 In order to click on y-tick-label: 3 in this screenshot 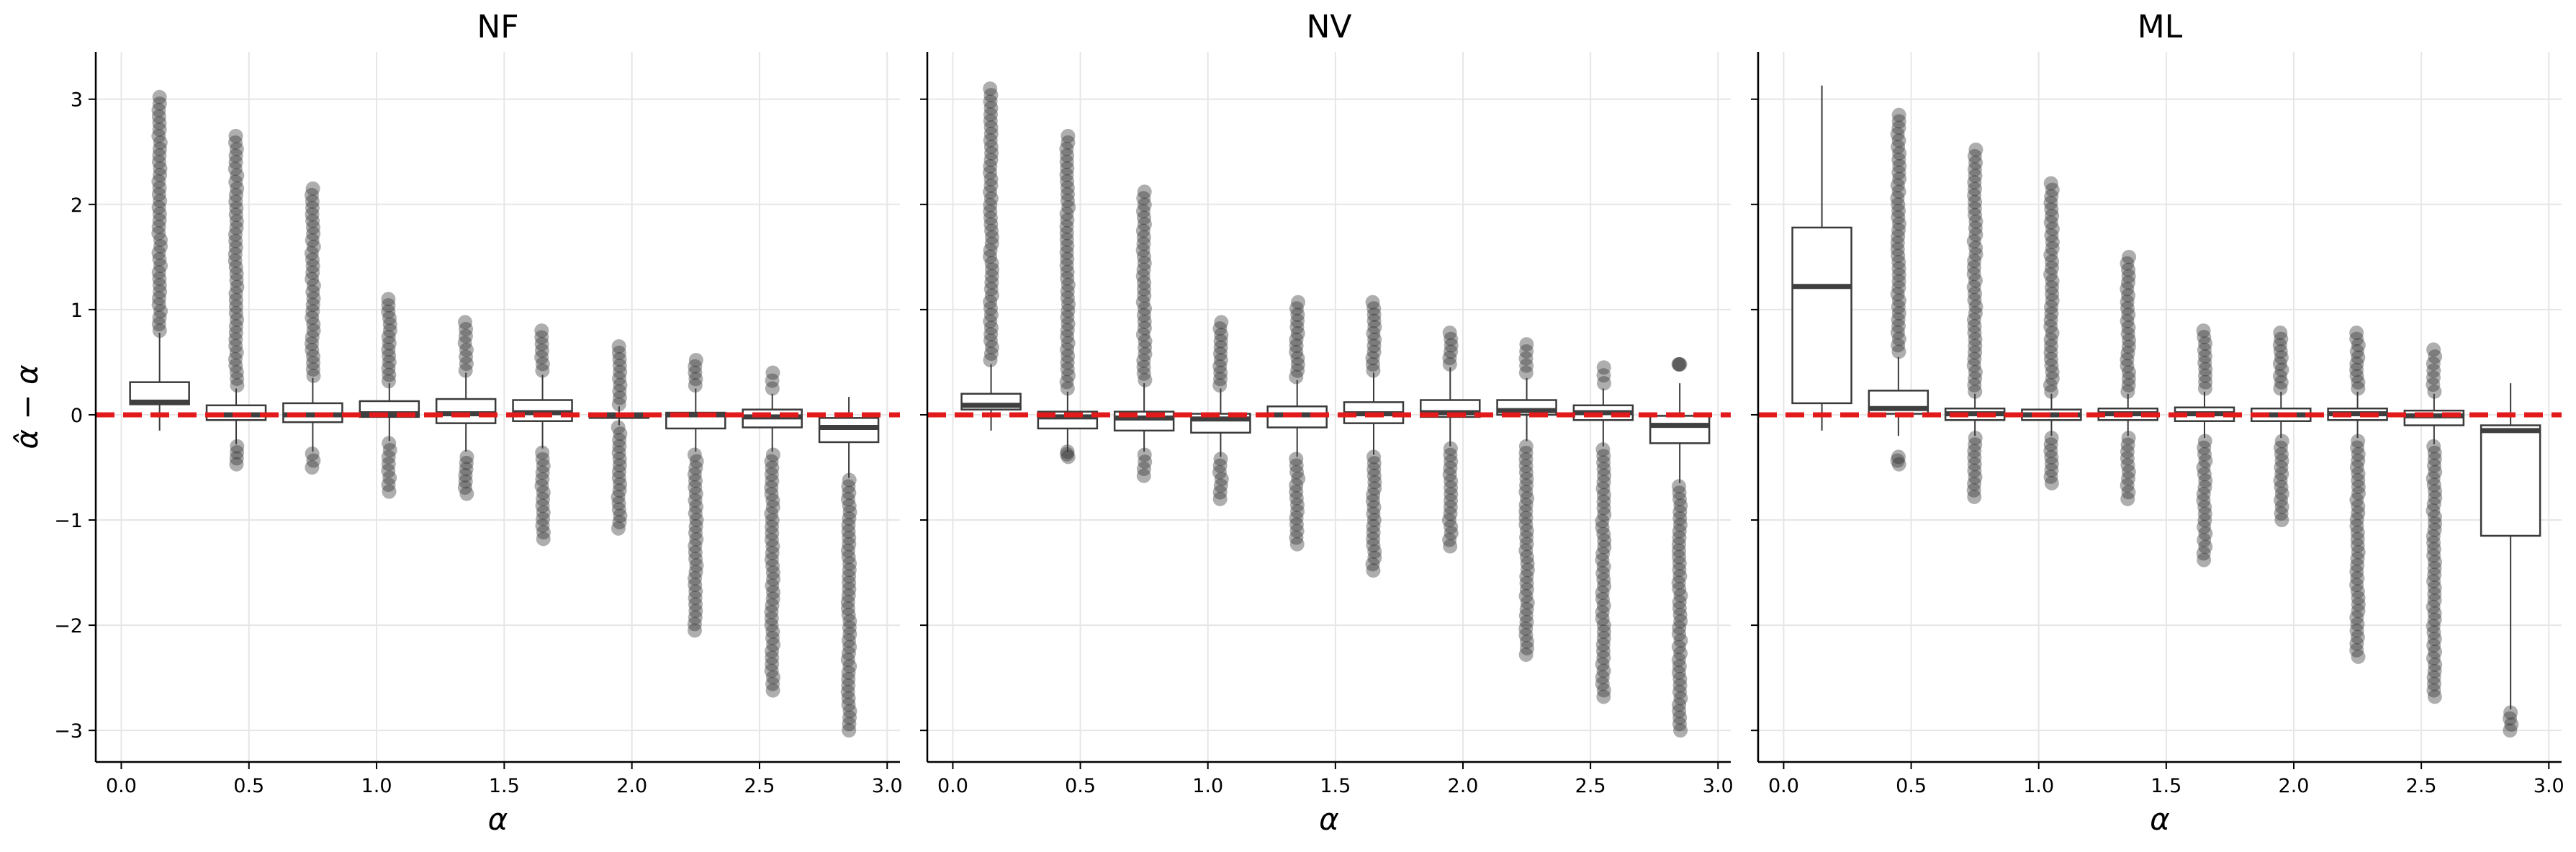, I will do `click(77, 100)`.